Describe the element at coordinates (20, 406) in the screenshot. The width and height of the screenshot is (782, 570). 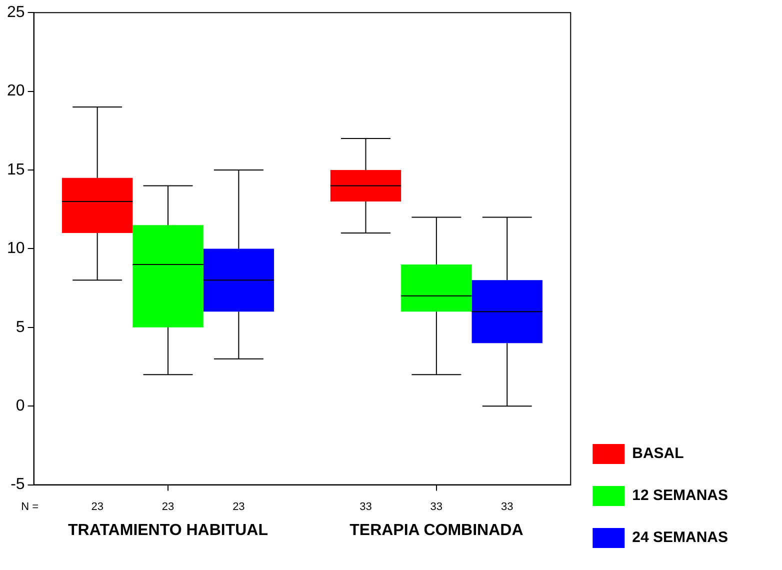
I see `y-tick-label: 0` at that location.